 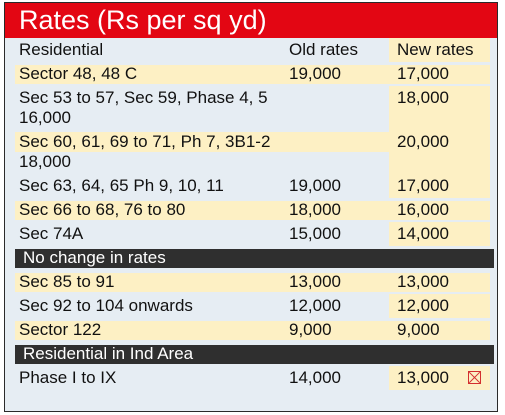 I want to click on row-area: Sec 74A, so click(x=51, y=233).